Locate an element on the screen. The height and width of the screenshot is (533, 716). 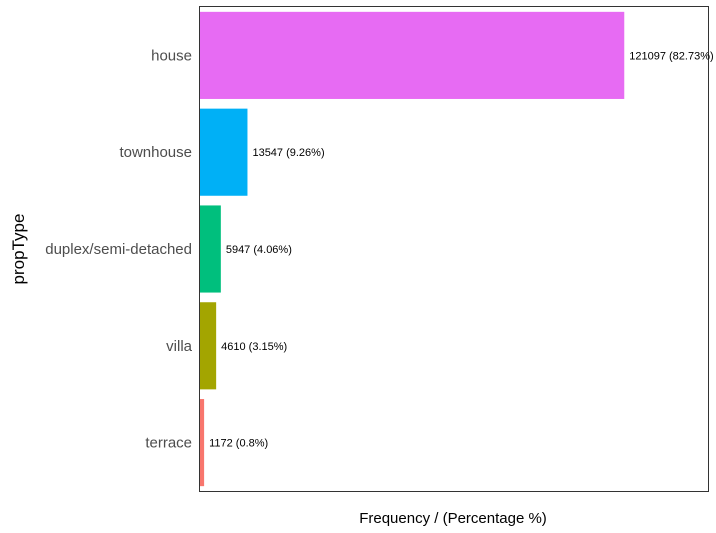
bar-townhouse is located at coordinates (224, 152).